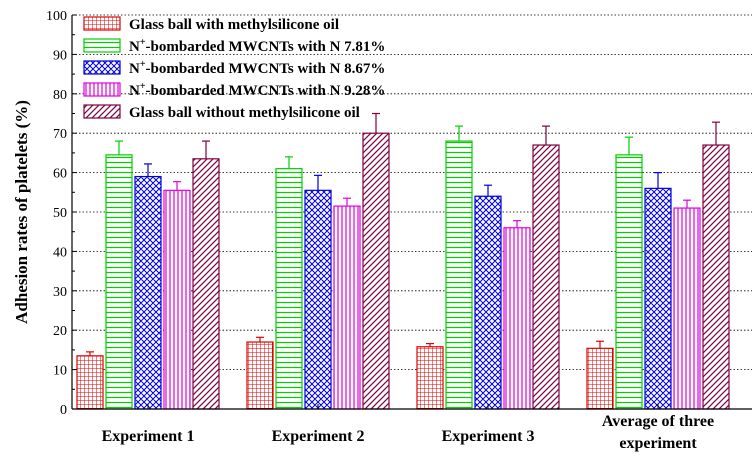 The height and width of the screenshot is (463, 756). What do you see at coordinates (56, 16) in the screenshot?
I see `y-tick-label: 100` at bounding box center [56, 16].